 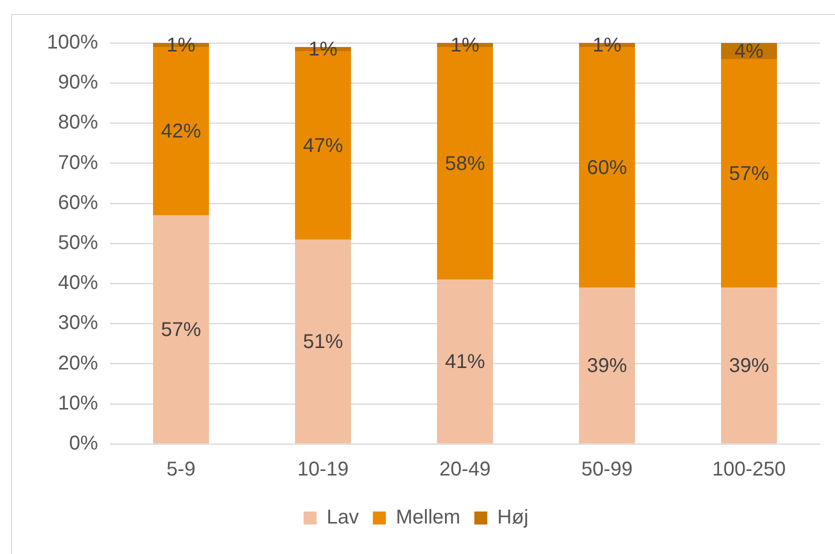 What do you see at coordinates (465, 163) in the screenshot?
I see `data-label: 58%` at bounding box center [465, 163].